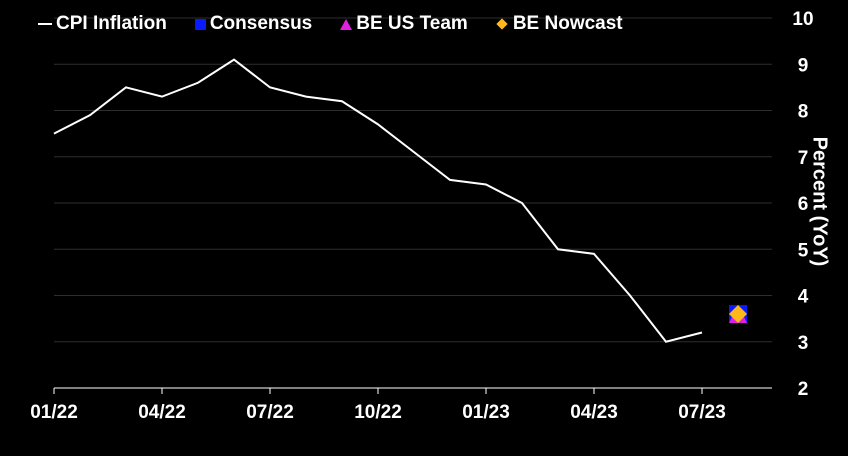  I want to click on legend-item-cpi: CPI Inflation, so click(102, 24).